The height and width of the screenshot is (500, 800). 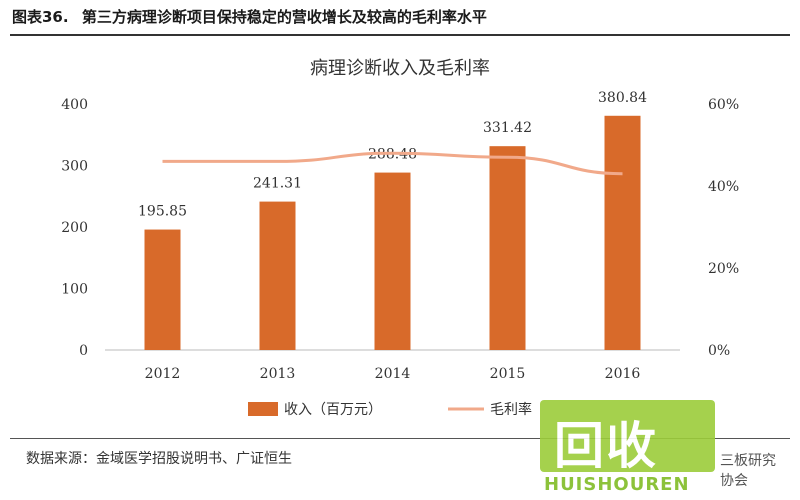 What do you see at coordinates (617, 484) in the screenshot?
I see `watermark-brand: HUISHOUREN` at bounding box center [617, 484].